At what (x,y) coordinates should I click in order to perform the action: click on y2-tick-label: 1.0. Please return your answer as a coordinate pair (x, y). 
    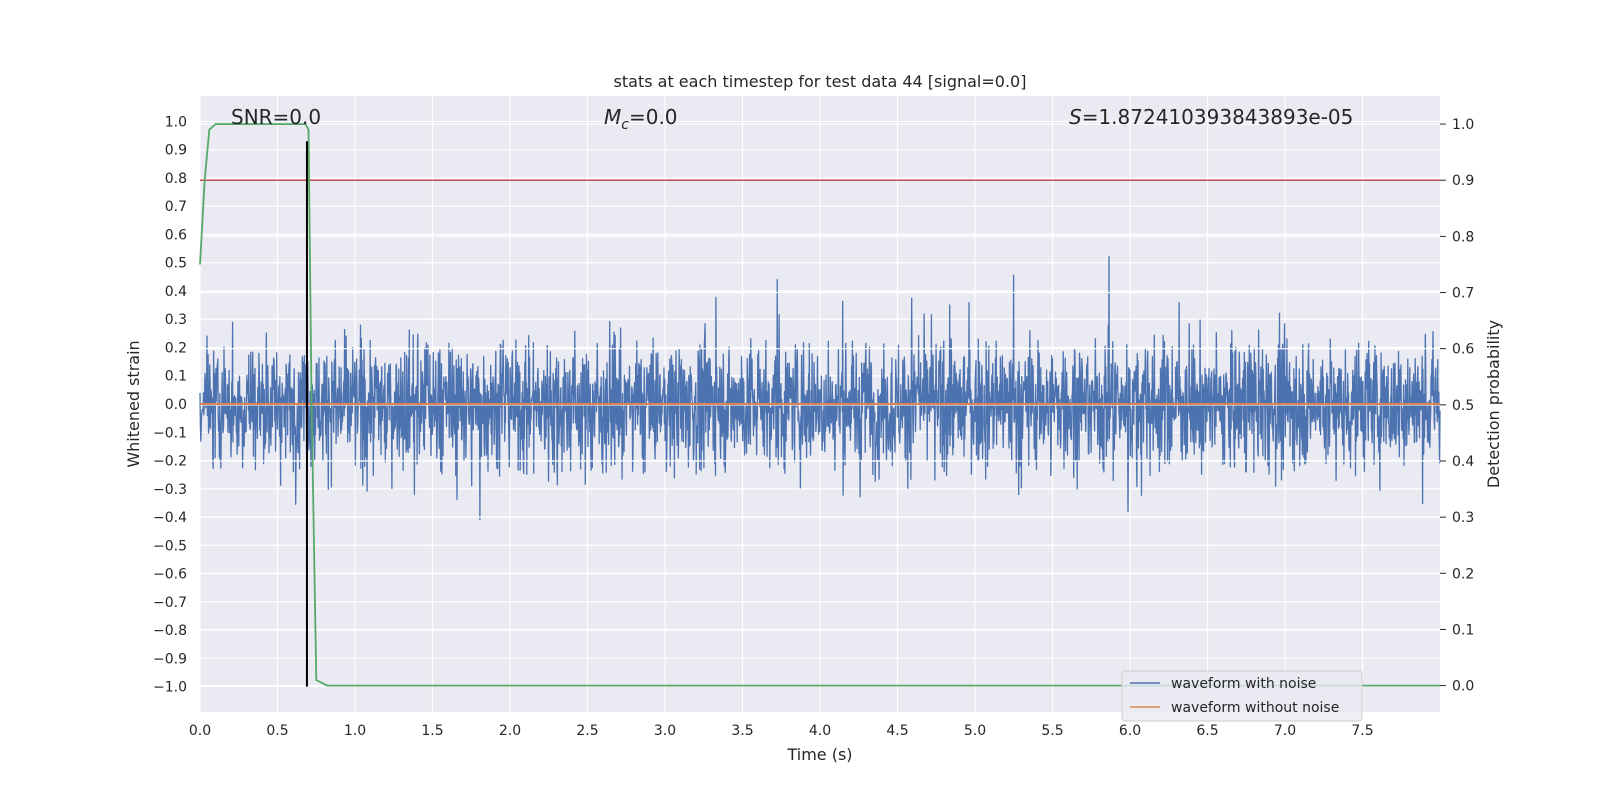
    Looking at the image, I should click on (1463, 125).